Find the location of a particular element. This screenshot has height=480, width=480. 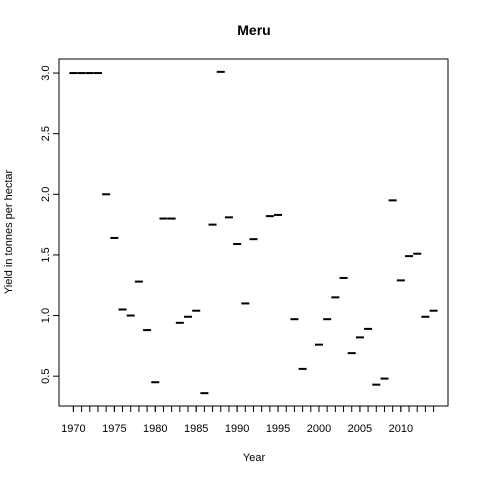

x-tick-label: 1995 is located at coordinates (278, 429).